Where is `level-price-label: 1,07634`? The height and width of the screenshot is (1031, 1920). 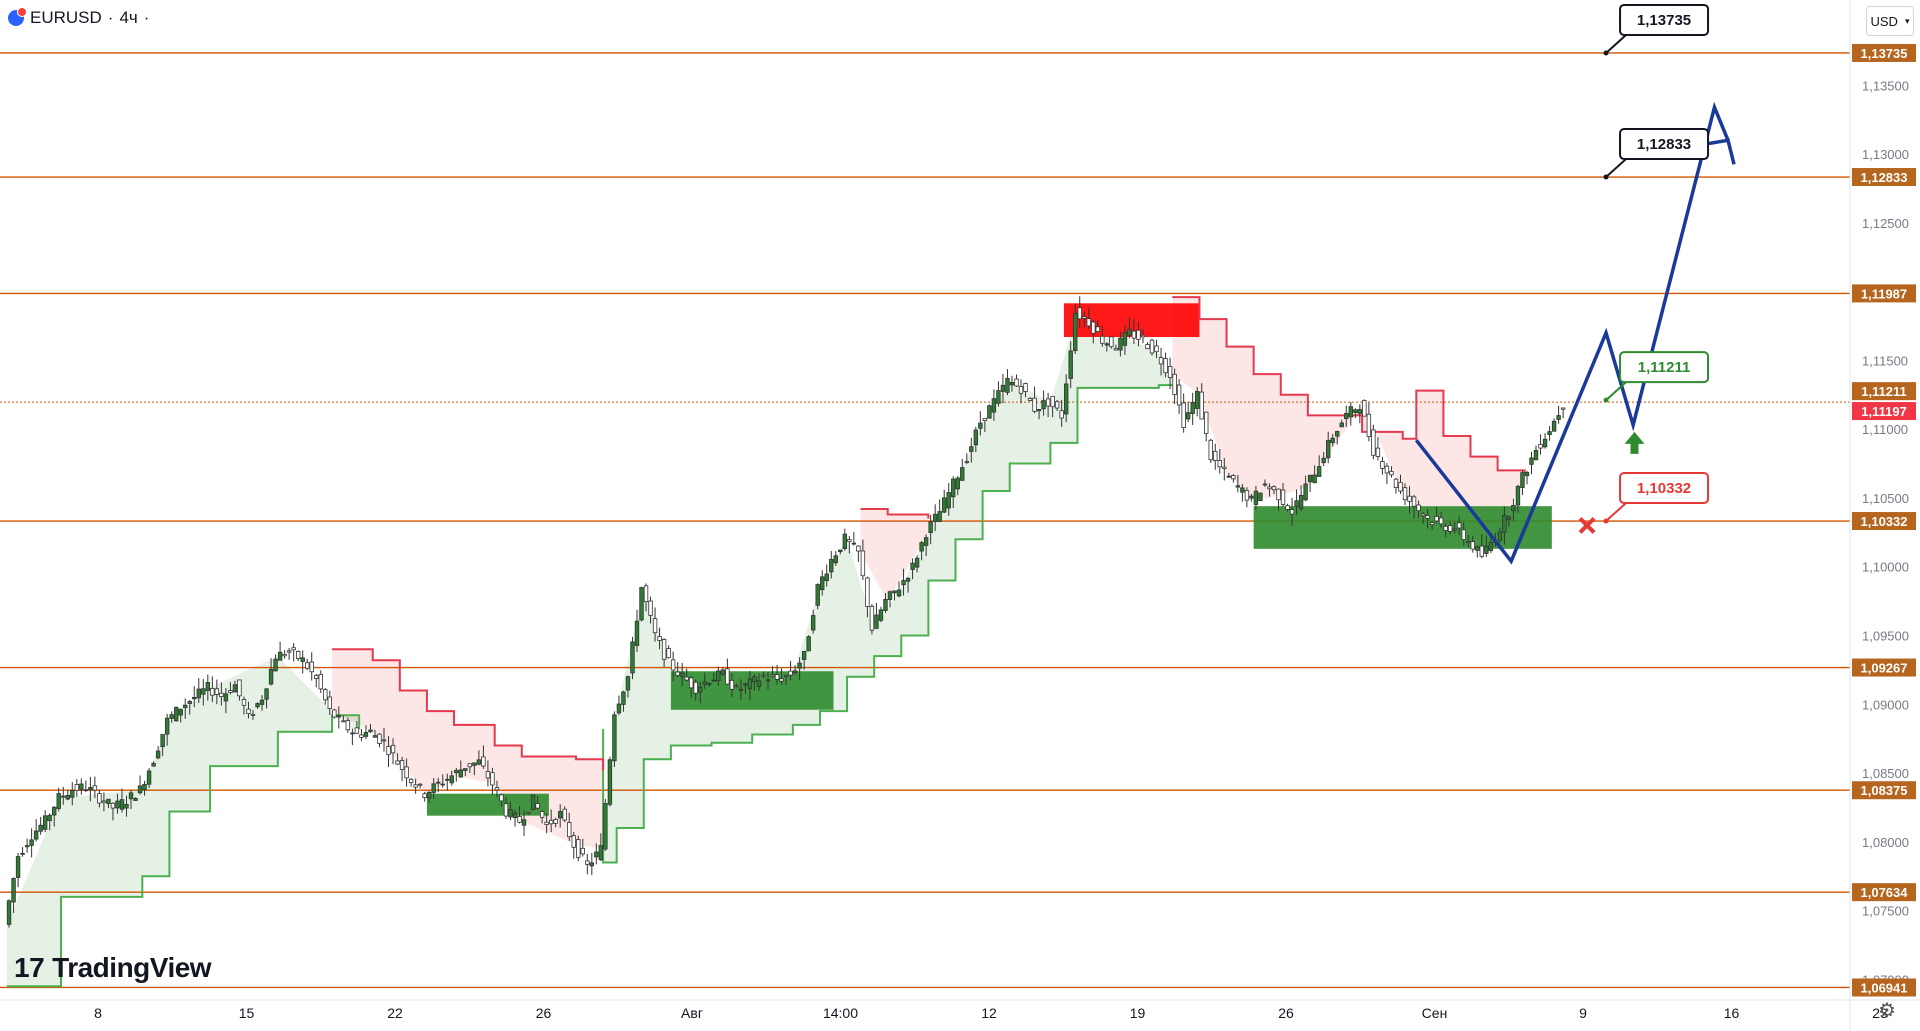
level-price-label: 1,07634 is located at coordinates (1885, 892).